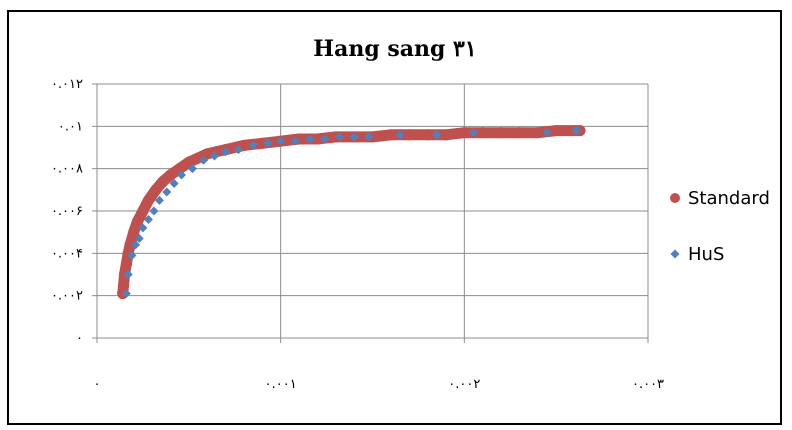 The width and height of the screenshot is (792, 430). I want to click on y-tick-label: ۰.۰۰۴, so click(67, 253).